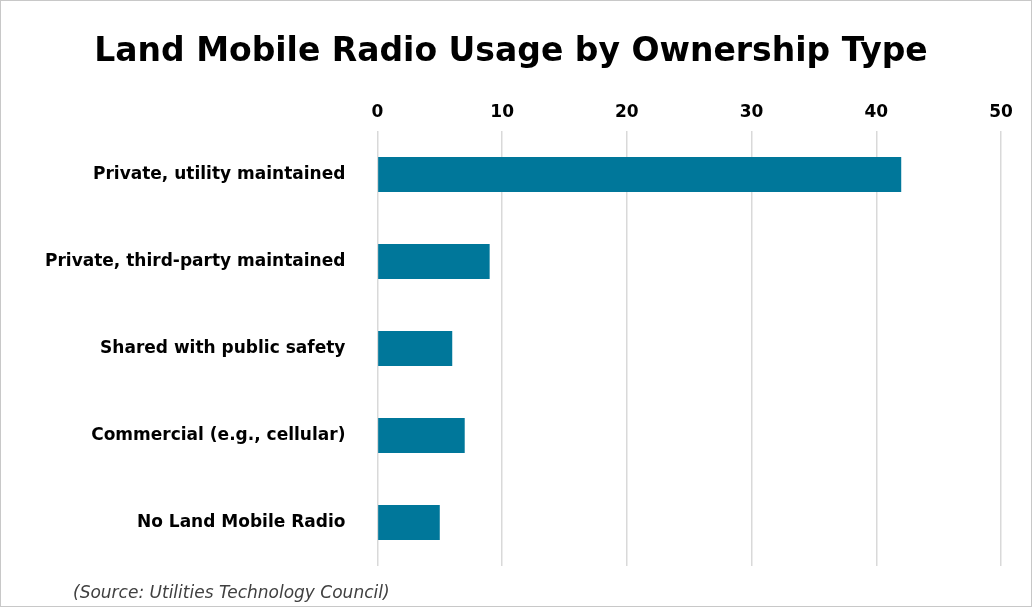 The height and width of the screenshot is (607, 1032). Describe the element at coordinates (195, 259) in the screenshot. I see `y-tick-label: Private, third-party maintained` at that location.